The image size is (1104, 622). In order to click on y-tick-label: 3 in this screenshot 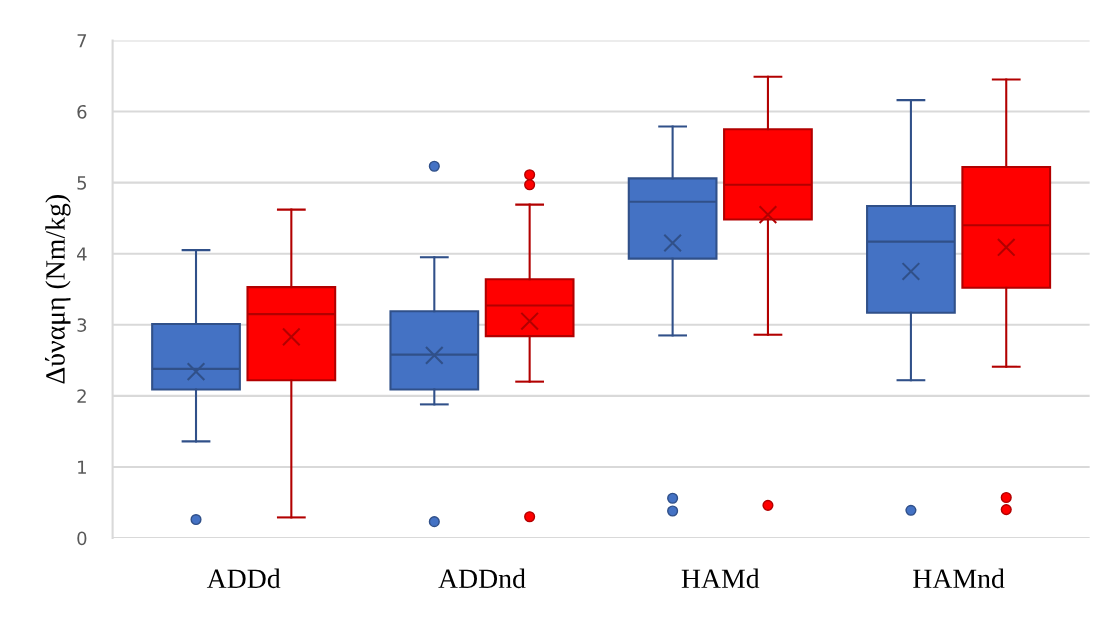, I will do `click(82, 325)`.